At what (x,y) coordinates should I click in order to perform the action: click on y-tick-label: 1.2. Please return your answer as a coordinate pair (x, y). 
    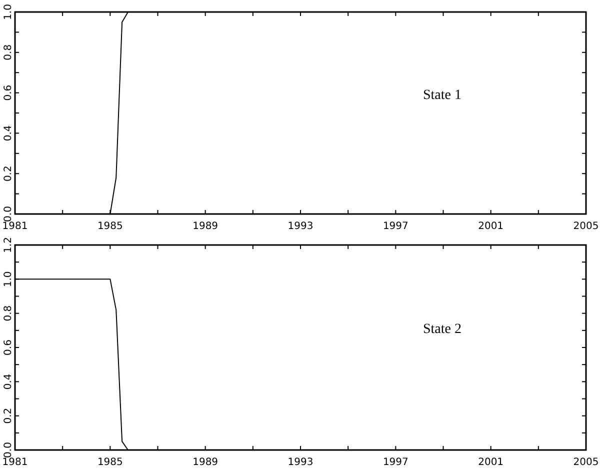
    Looking at the image, I should click on (8, 245).